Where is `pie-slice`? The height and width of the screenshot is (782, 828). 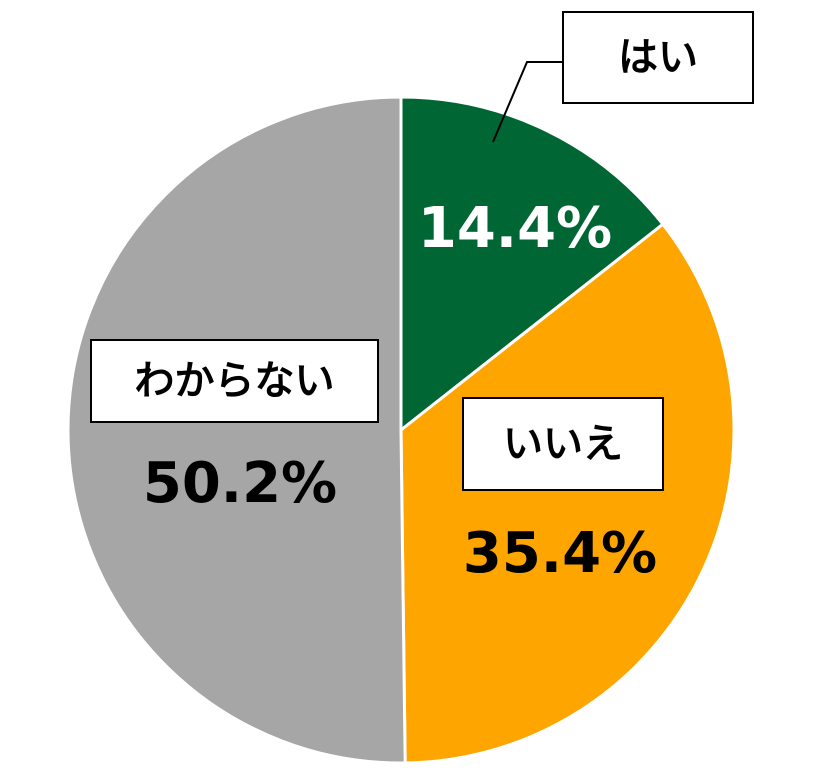 pie-slice is located at coordinates (532, 264).